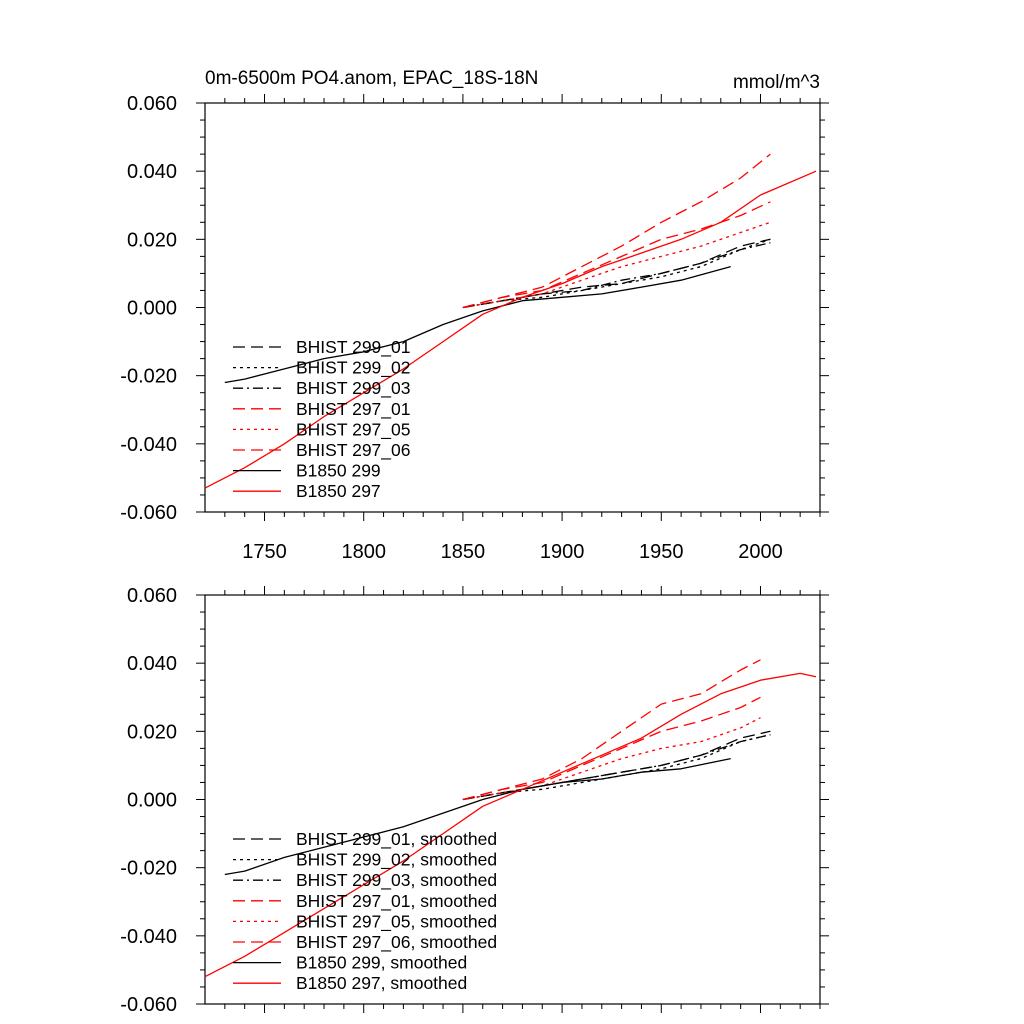  Describe the element at coordinates (363, 552) in the screenshot. I see `x-tick-label: 1800` at that location.